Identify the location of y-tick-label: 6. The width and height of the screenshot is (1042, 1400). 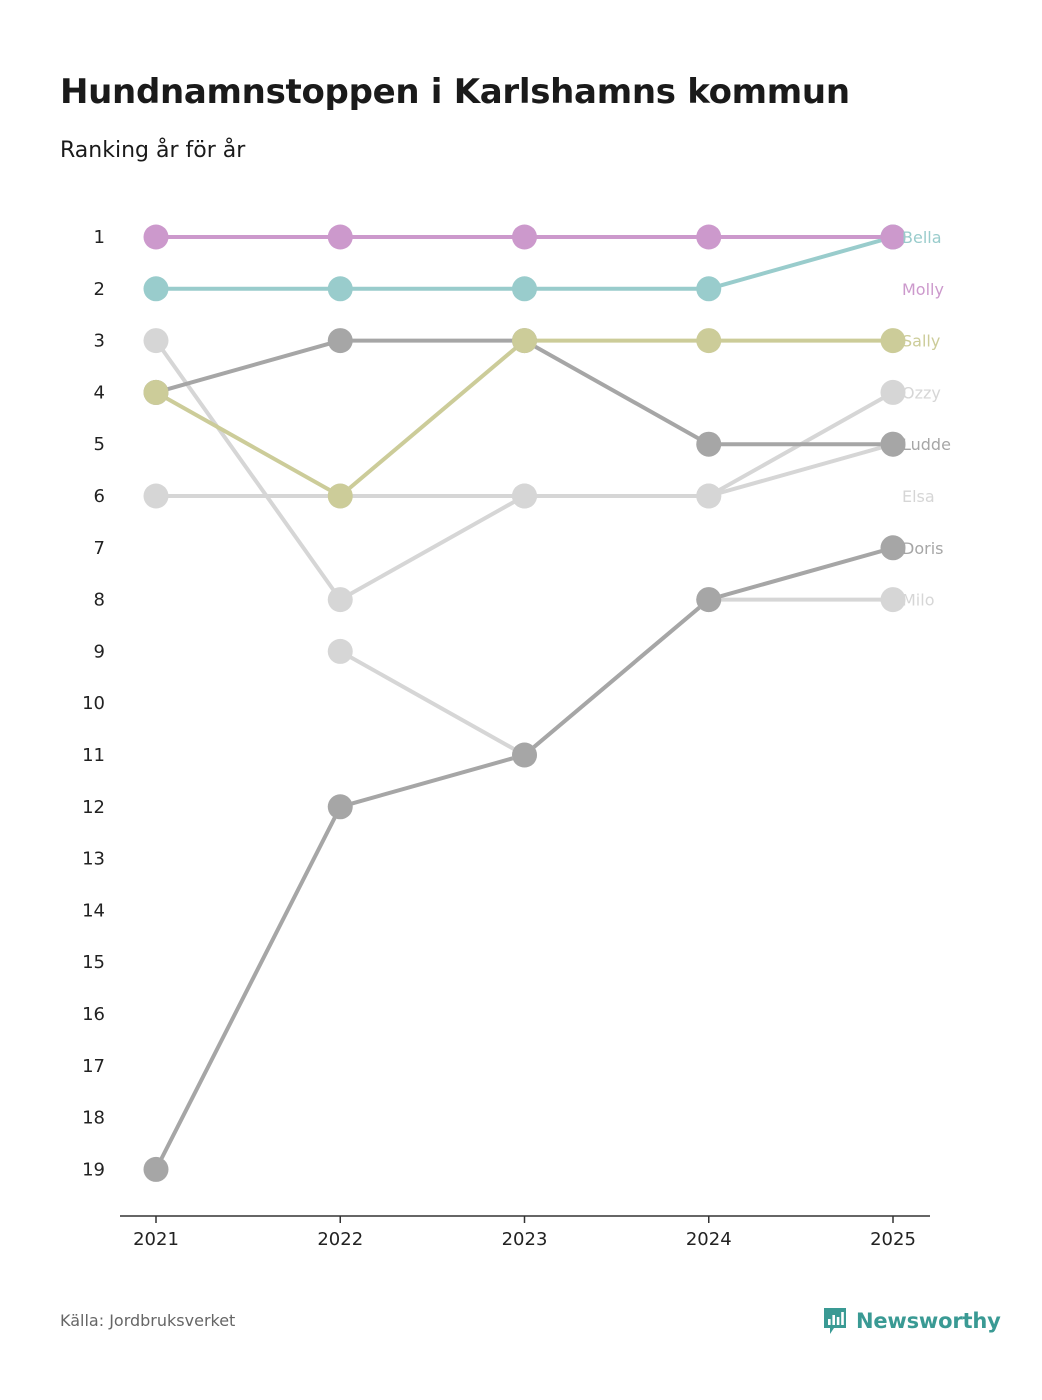
(99, 496).